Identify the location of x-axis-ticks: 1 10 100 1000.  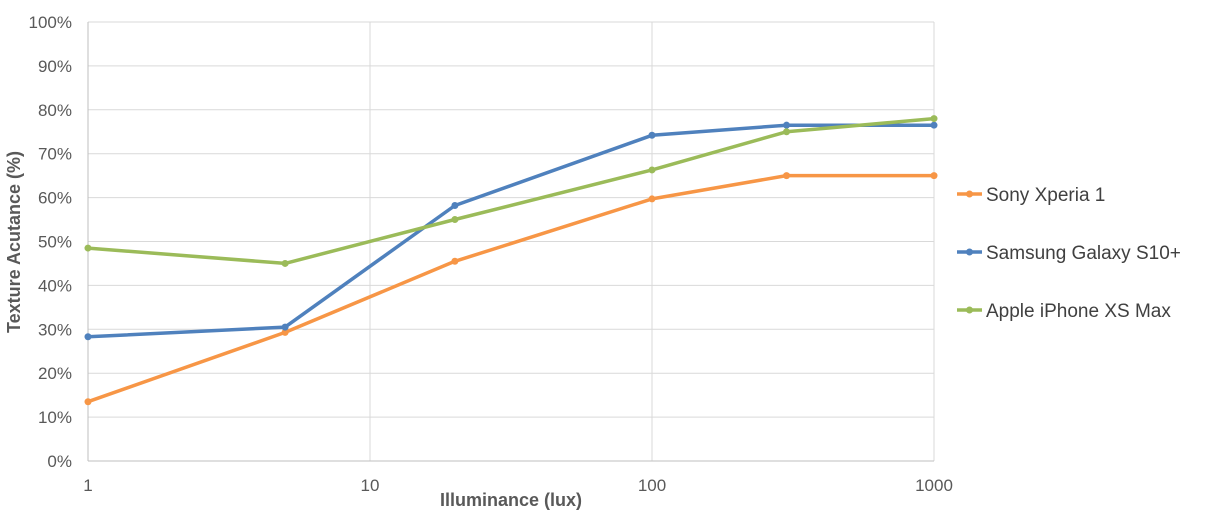
(518, 485).